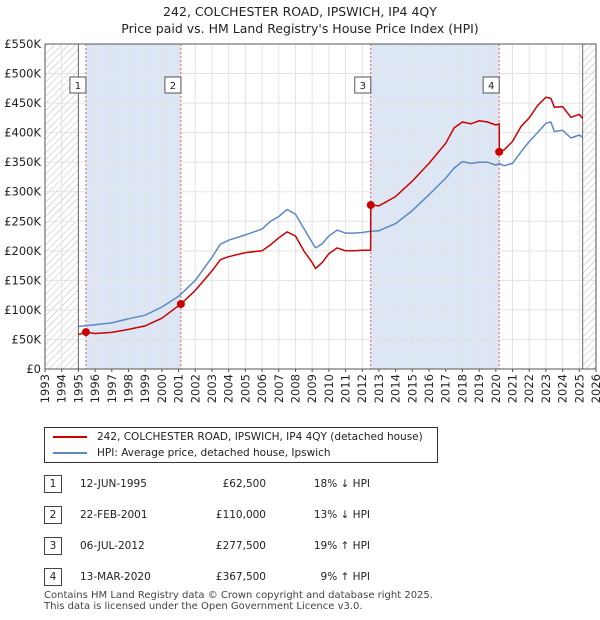 The width and height of the screenshot is (600, 620). Describe the element at coordinates (179, 388) in the screenshot. I see `x-tick-label: 2001` at that location.